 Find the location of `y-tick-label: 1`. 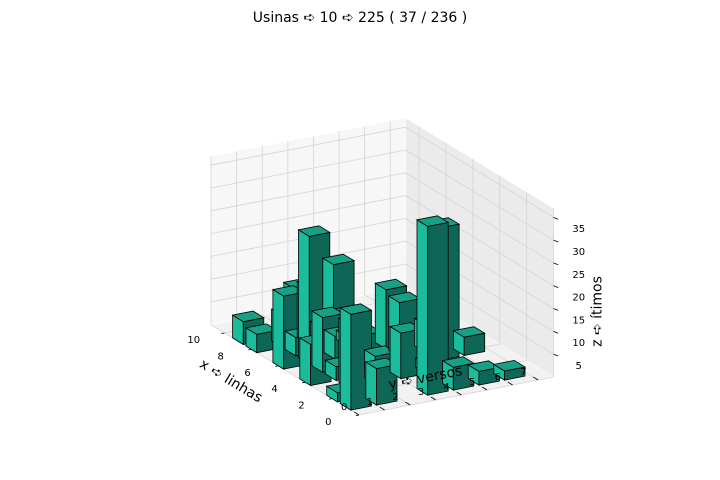

y-tick-label: 1 is located at coordinates (370, 402).